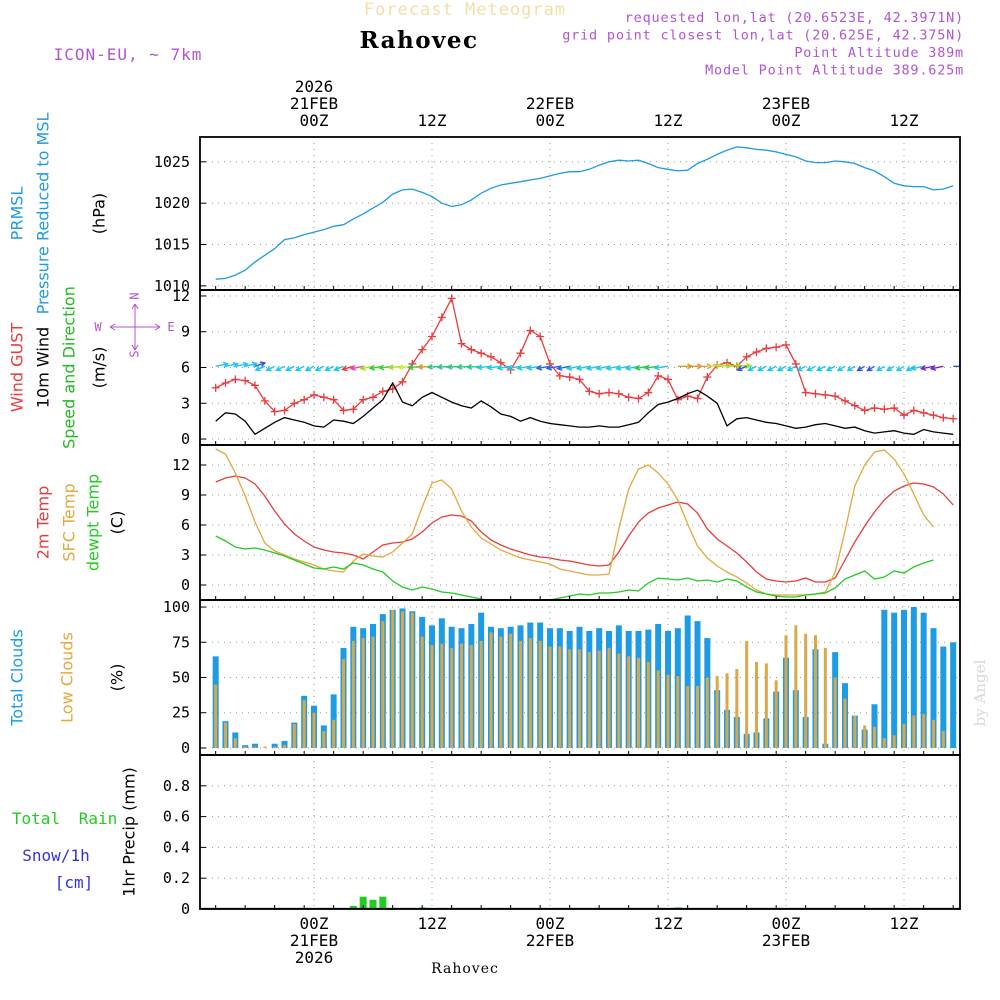  What do you see at coordinates (135, 295) in the screenshot?
I see `compass-north: N` at bounding box center [135, 295].